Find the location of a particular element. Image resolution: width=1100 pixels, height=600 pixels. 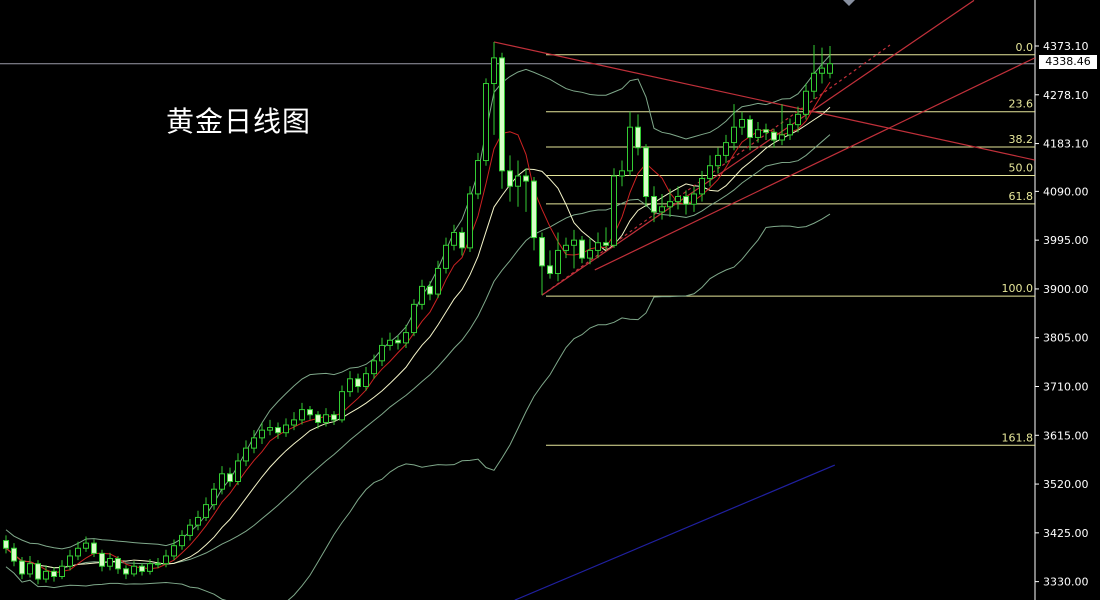

y-tick-label: 3330.00 is located at coordinates (1066, 582).